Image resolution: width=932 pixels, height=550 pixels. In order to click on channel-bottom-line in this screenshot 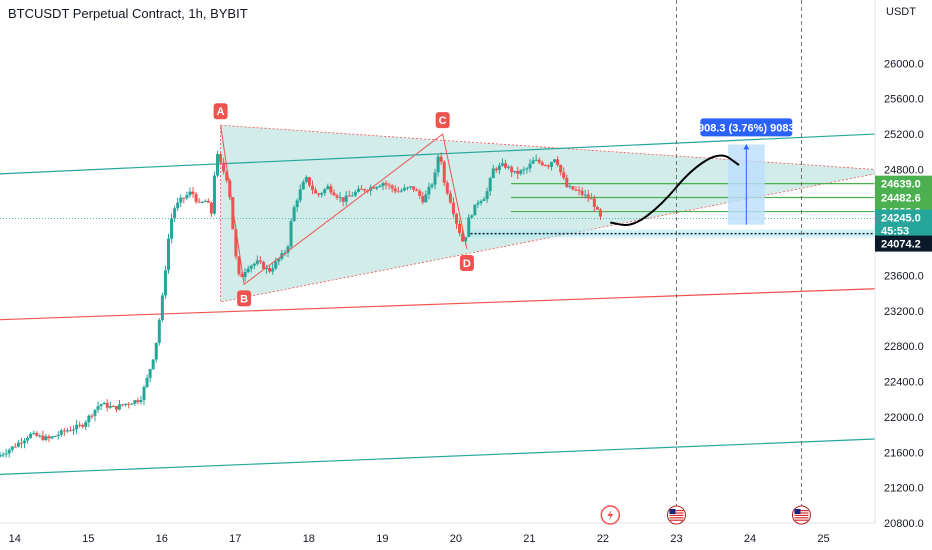, I will do `click(438, 304)`.